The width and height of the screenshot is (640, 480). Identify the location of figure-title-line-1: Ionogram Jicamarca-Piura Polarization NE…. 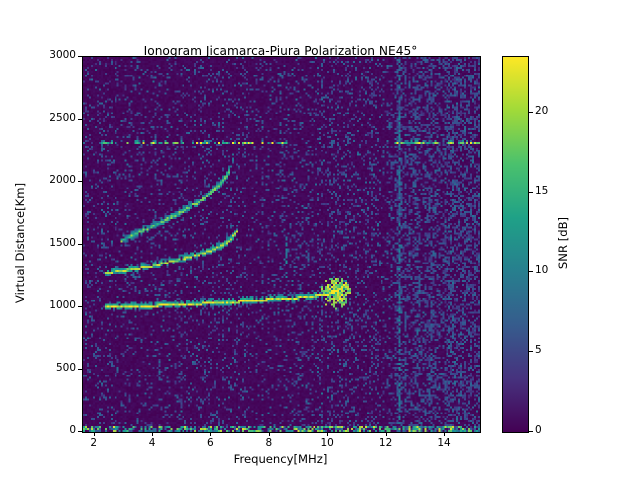
(280, 51).